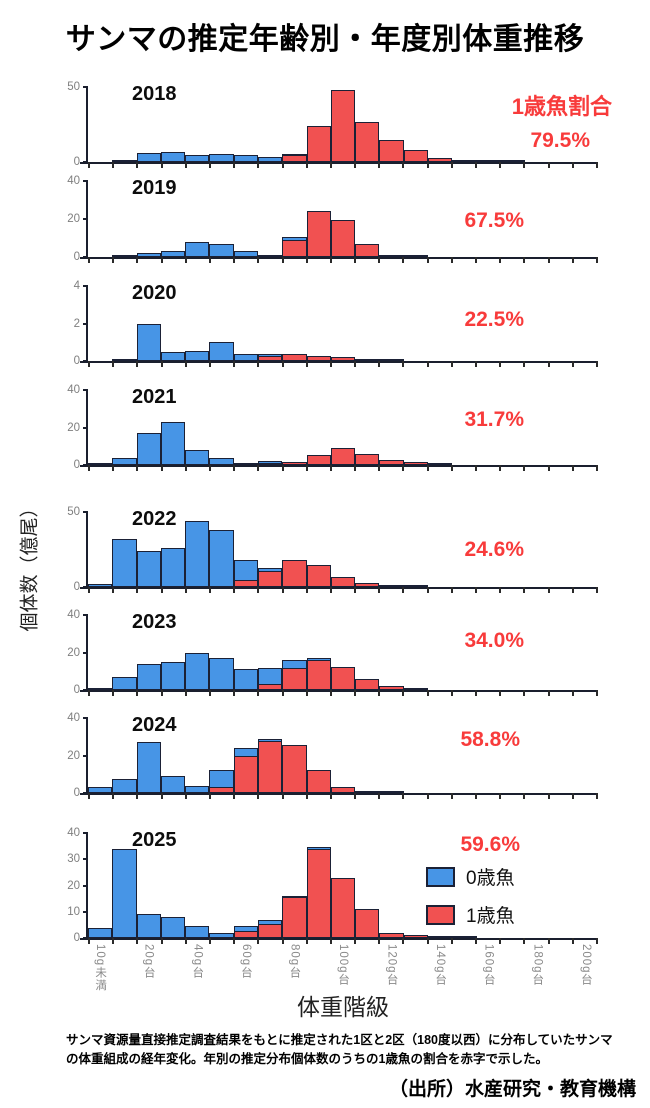 This screenshot has height=1108, width=650. Describe the element at coordinates (343, 549) in the screenshot. I see `bars-2022` at that location.